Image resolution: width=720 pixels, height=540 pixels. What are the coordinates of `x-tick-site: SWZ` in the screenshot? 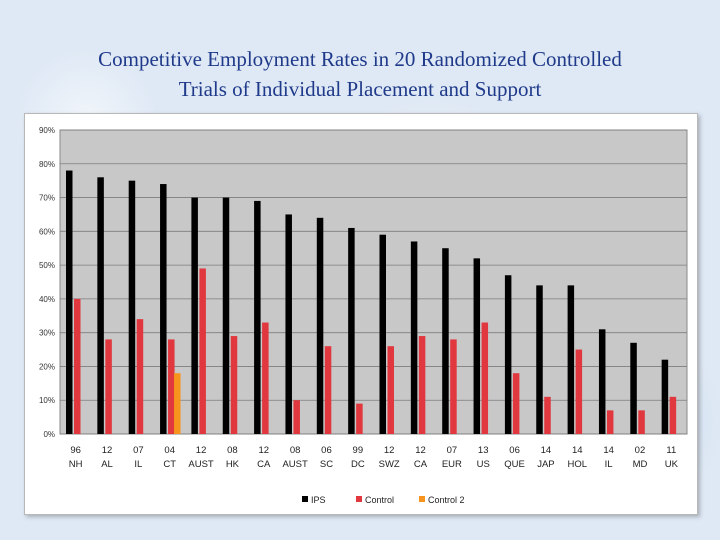 It's located at (389, 464).